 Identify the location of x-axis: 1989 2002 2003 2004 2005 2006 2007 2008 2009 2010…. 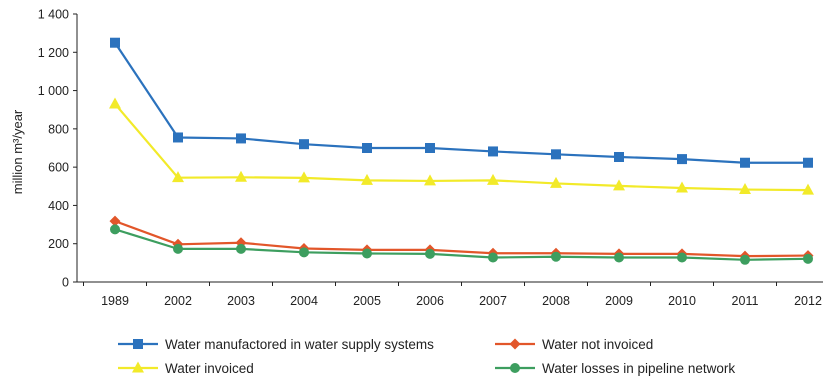
(450, 294).